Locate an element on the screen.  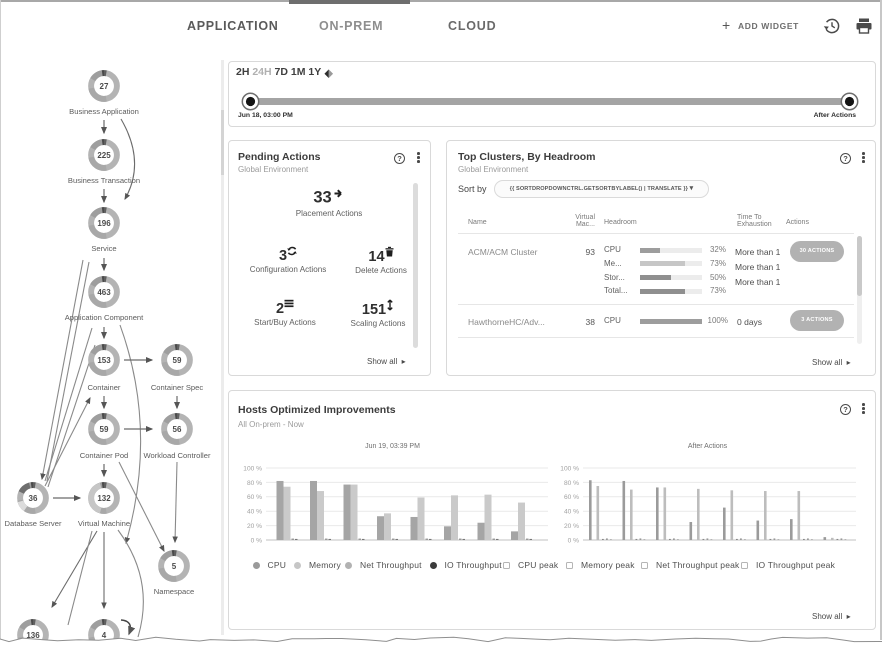
svg-text: Business Transaction is located at coordinates (104, 180).